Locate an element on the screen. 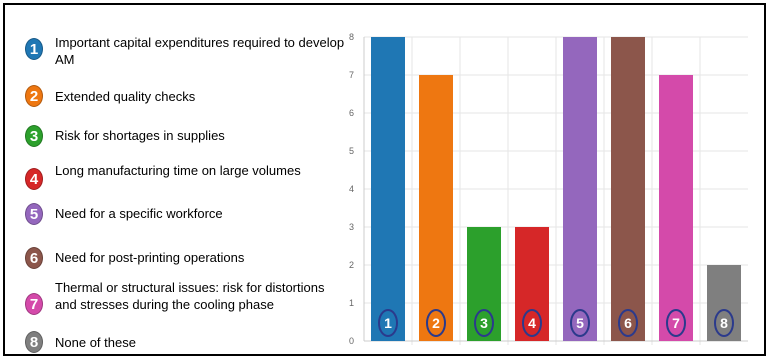 The height and width of the screenshot is (362, 771). bar-label-1: 1 is located at coordinates (388, 323).